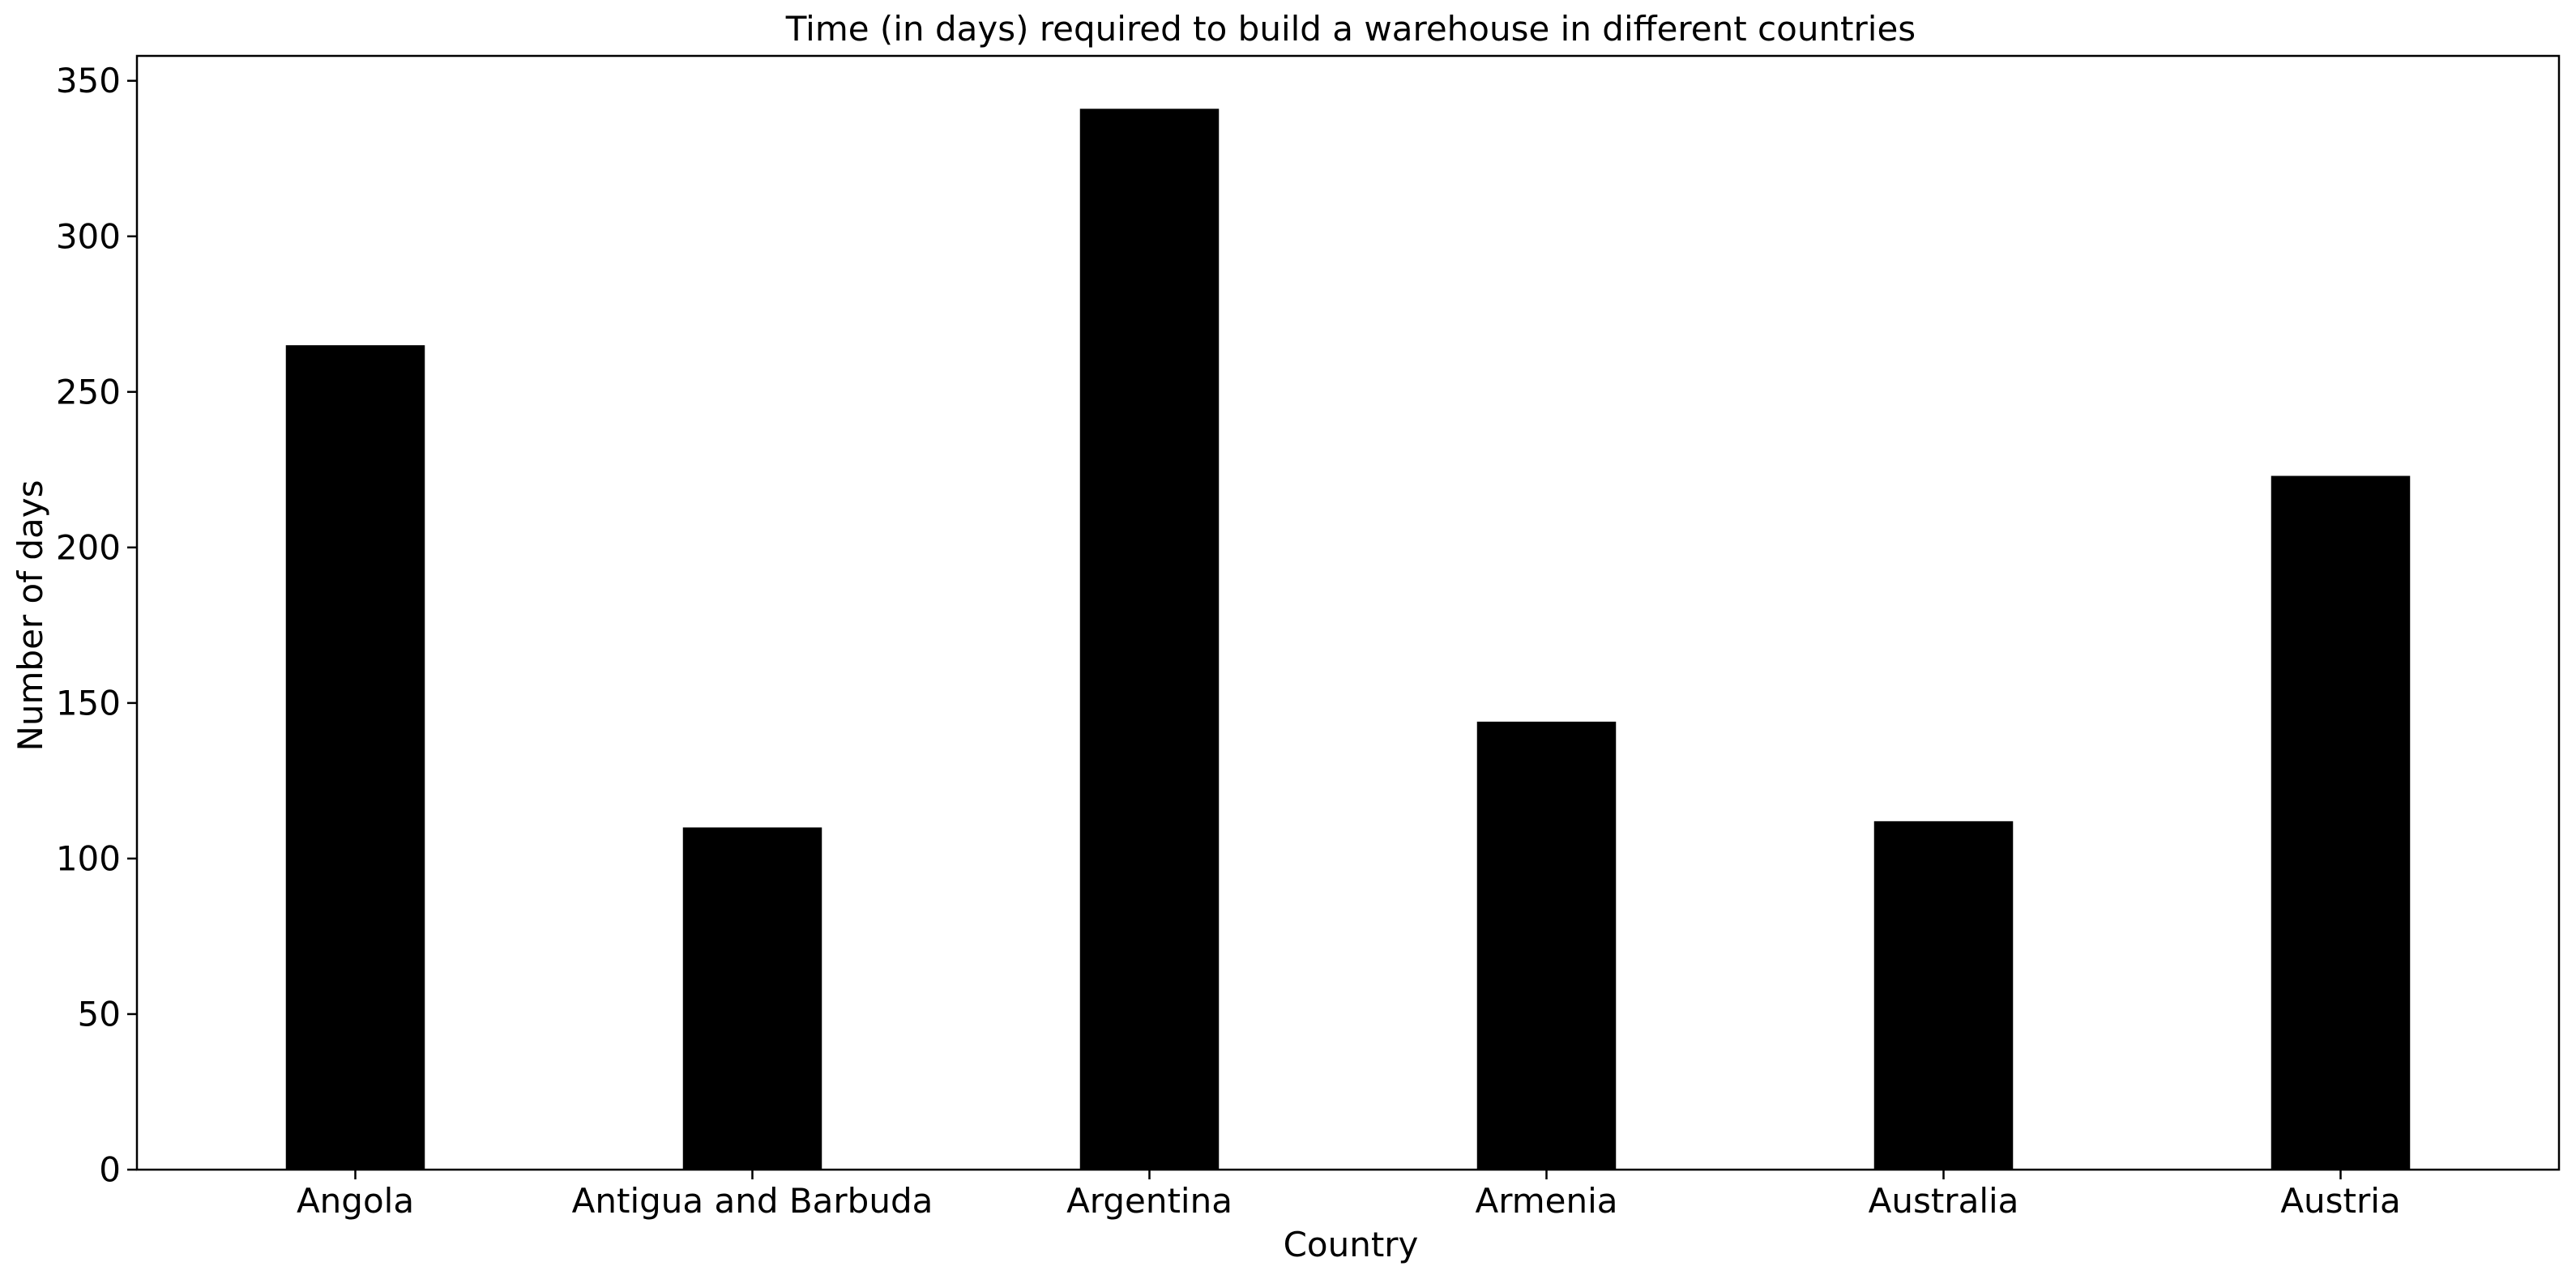 This screenshot has width=2576, height=1279. What do you see at coordinates (752, 998) in the screenshot?
I see `bar-antigua-and-barbuda` at bounding box center [752, 998].